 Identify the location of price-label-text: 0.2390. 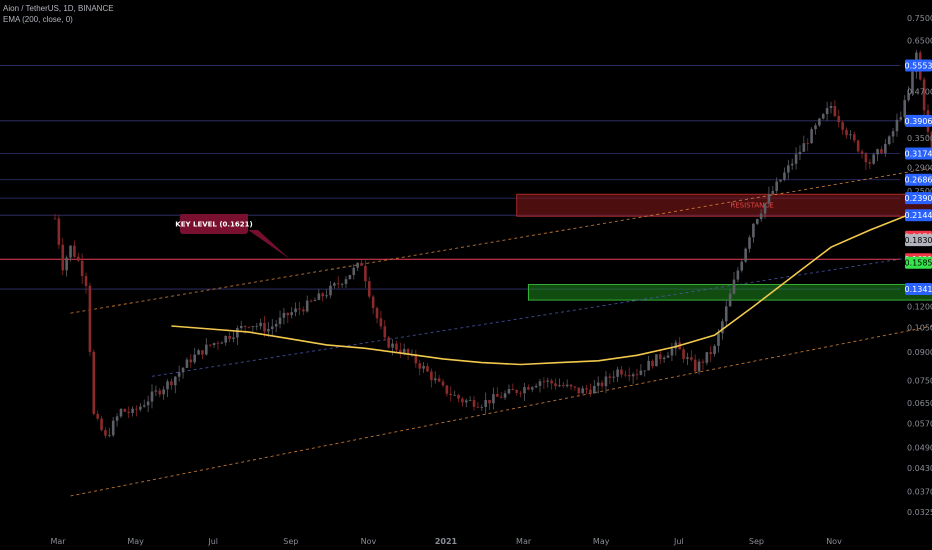
(918, 198).